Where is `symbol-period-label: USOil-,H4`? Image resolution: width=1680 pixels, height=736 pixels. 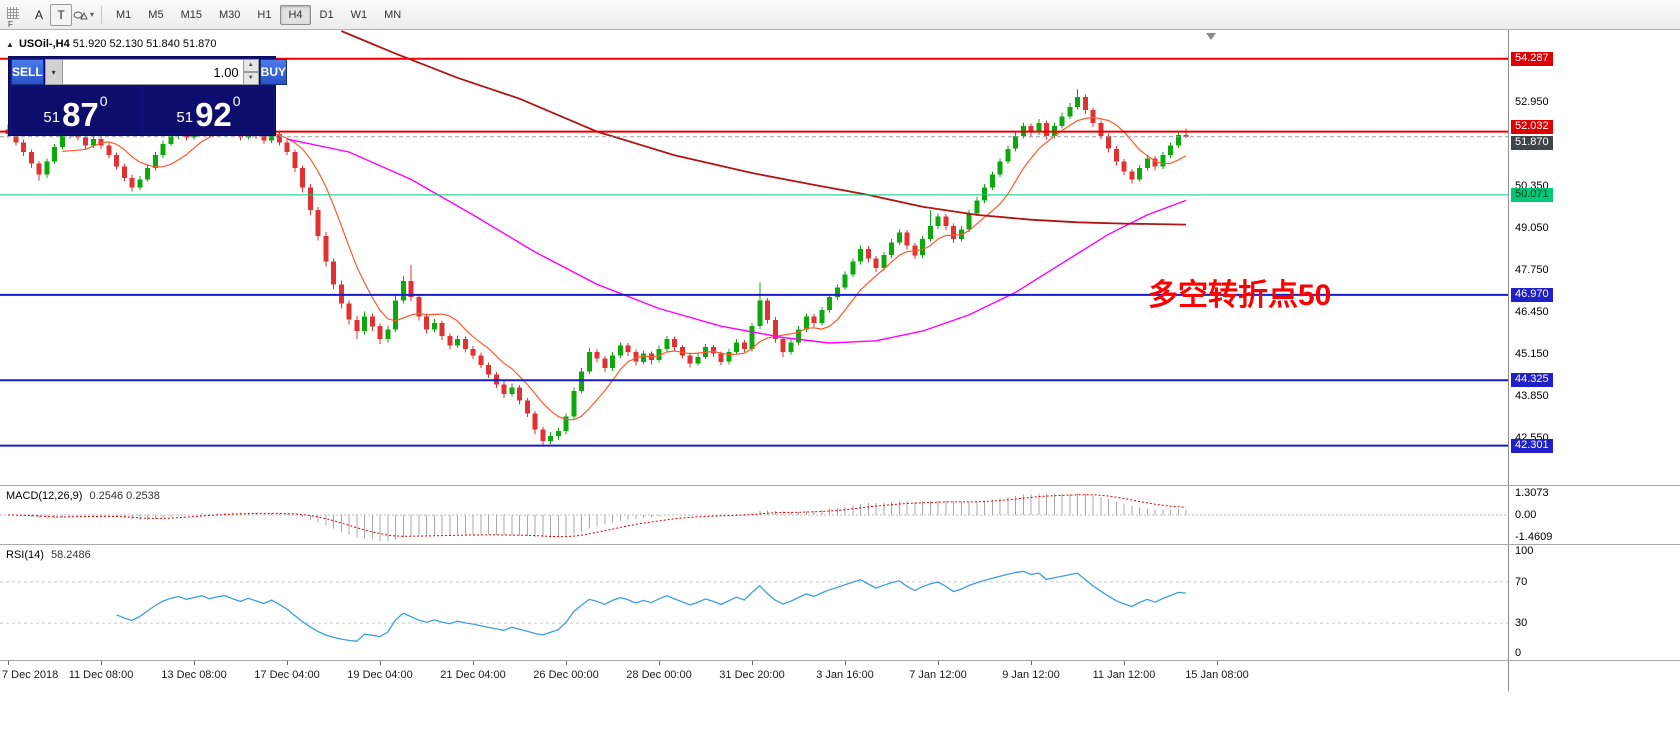 symbol-period-label: USOil-,H4 is located at coordinates (44, 44).